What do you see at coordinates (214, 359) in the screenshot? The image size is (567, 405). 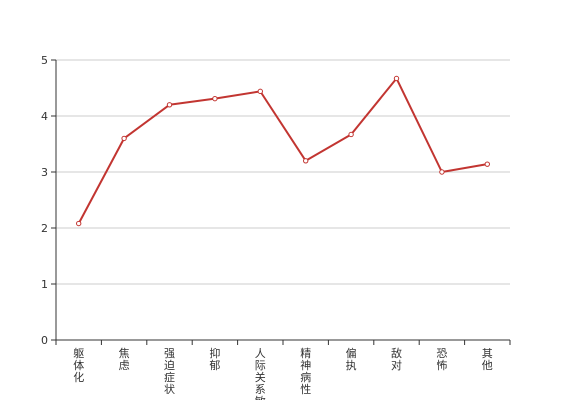 I see `x-tick-label: 抑郁` at bounding box center [214, 359].